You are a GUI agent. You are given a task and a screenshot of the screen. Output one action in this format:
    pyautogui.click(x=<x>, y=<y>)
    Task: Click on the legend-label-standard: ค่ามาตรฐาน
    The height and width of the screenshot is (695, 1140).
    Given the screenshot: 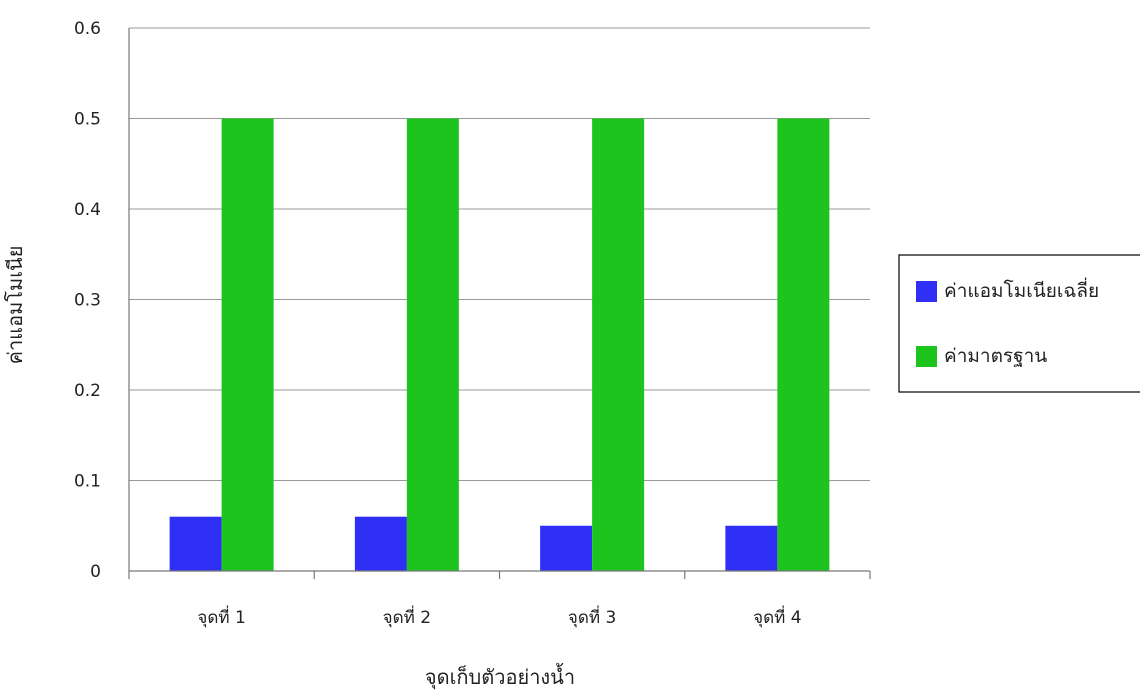 What is the action you would take?
    pyautogui.click(x=995, y=356)
    